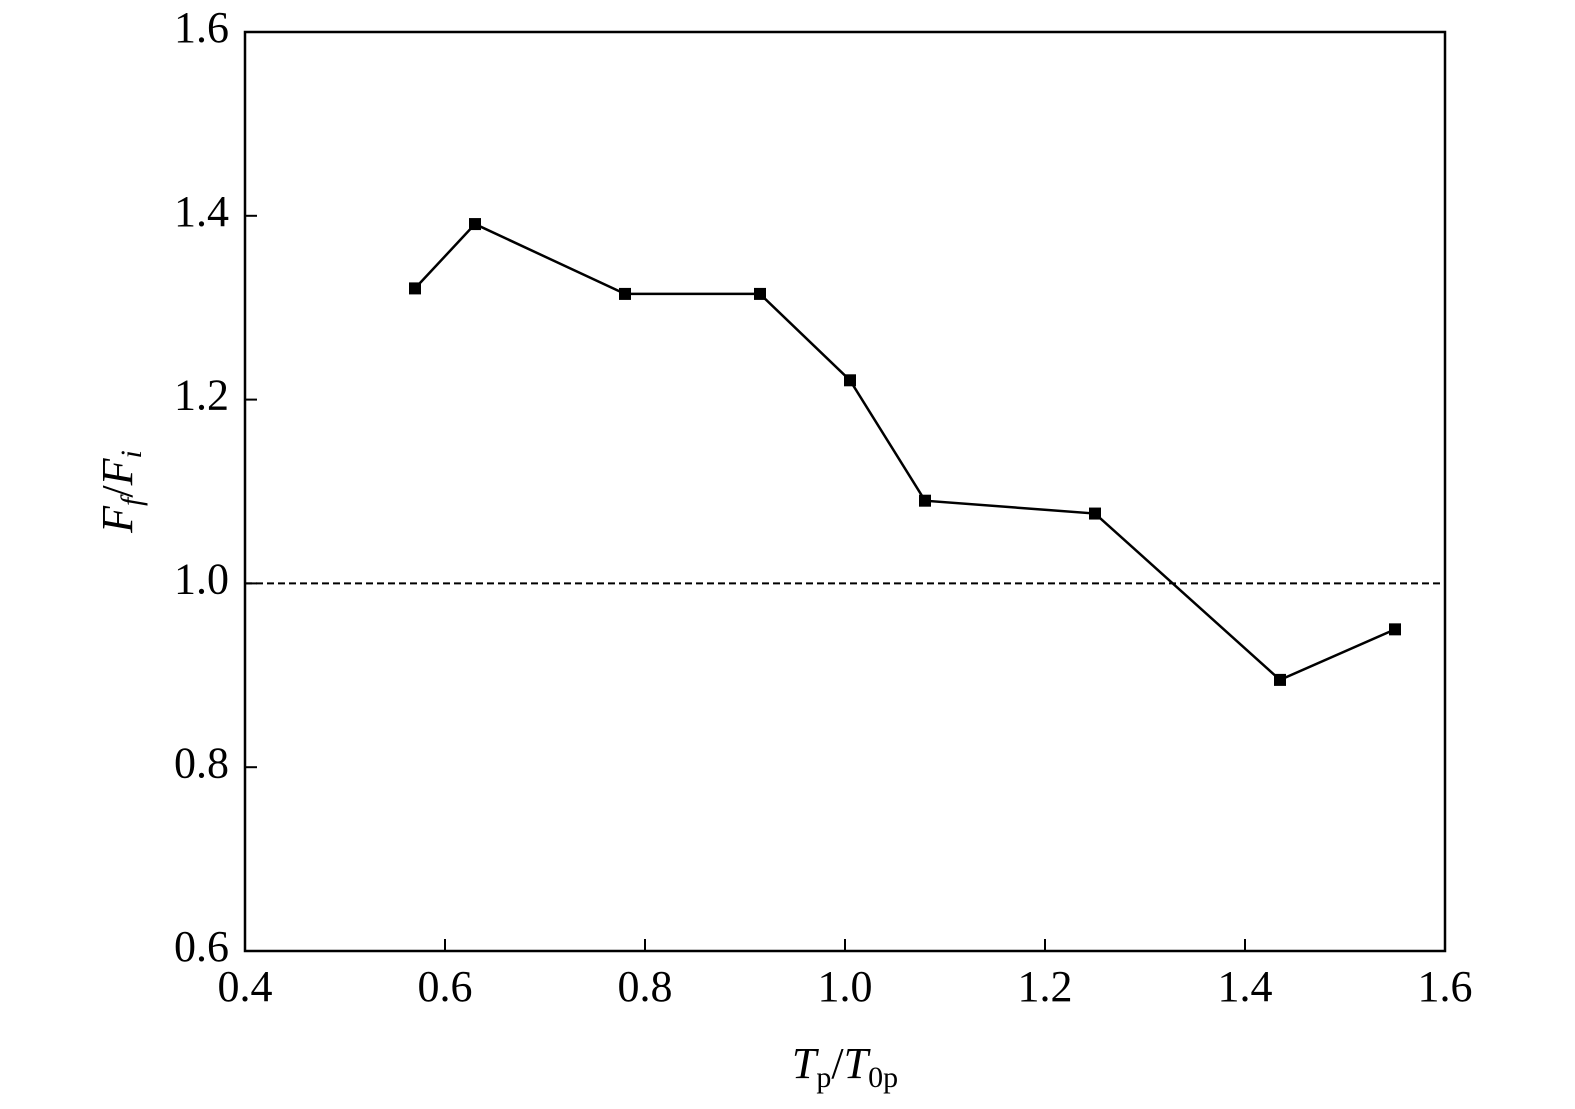 The image size is (1575, 1109). I want to click on x-tick-label: 1.2, so click(1045, 986).